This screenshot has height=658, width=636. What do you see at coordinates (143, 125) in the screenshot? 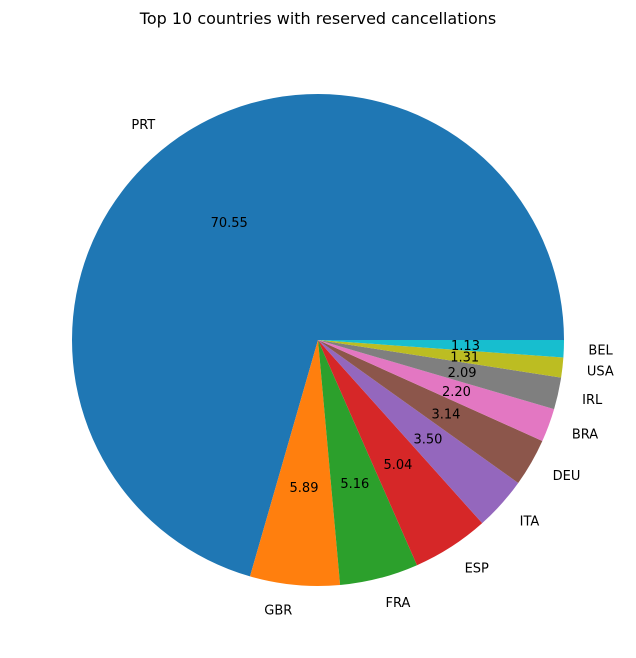
I see `category-label-prt: PRT` at bounding box center [143, 125].